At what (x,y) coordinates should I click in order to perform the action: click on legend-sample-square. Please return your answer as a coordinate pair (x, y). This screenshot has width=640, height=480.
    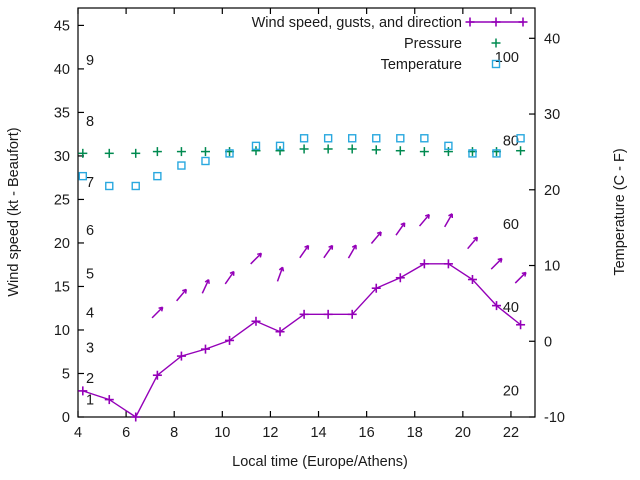
    Looking at the image, I should click on (496, 64).